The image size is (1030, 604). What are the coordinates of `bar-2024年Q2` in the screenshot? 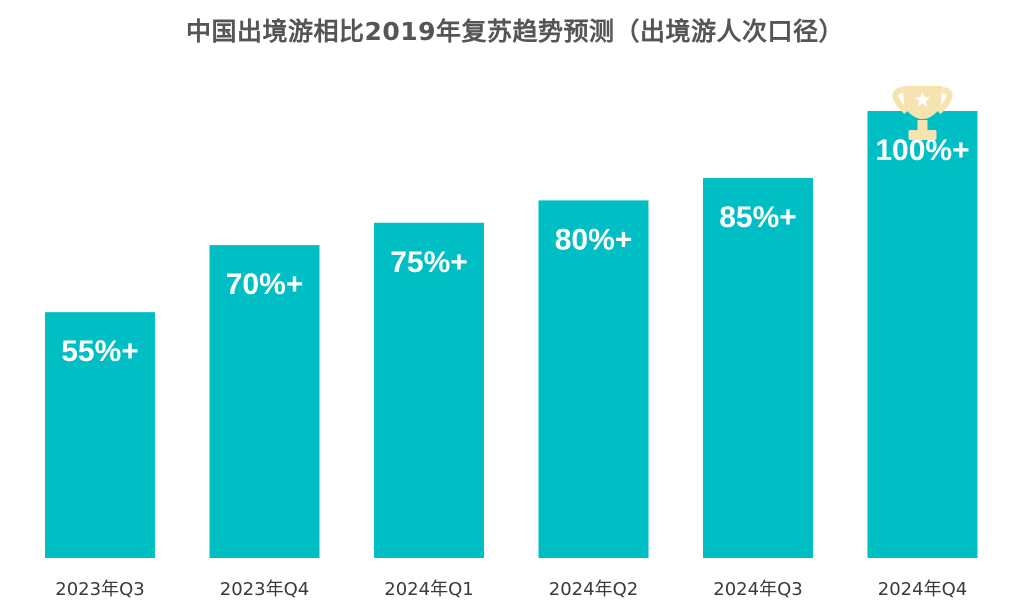 It's located at (593, 379).